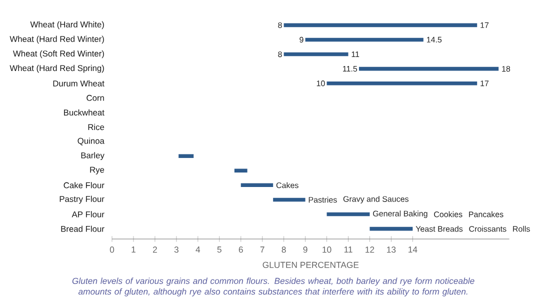  Describe the element at coordinates (350, 69) in the screenshot. I see `annotation: 11.5` at that location.